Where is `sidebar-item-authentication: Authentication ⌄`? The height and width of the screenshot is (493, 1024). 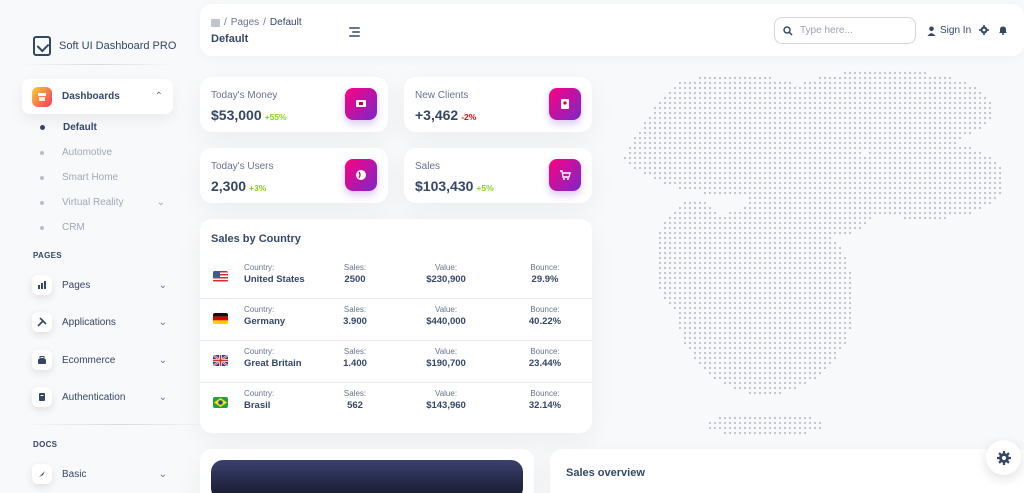
sidebar-item-authentication: Authentication ⌄ is located at coordinates (99, 397).